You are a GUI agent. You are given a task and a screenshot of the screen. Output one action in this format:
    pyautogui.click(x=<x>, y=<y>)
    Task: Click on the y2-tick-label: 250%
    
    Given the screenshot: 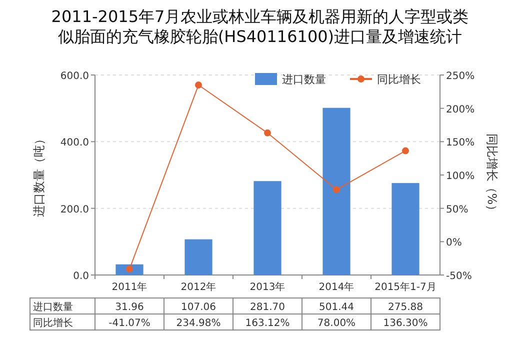 What is the action you would take?
    pyautogui.click(x=460, y=76)
    